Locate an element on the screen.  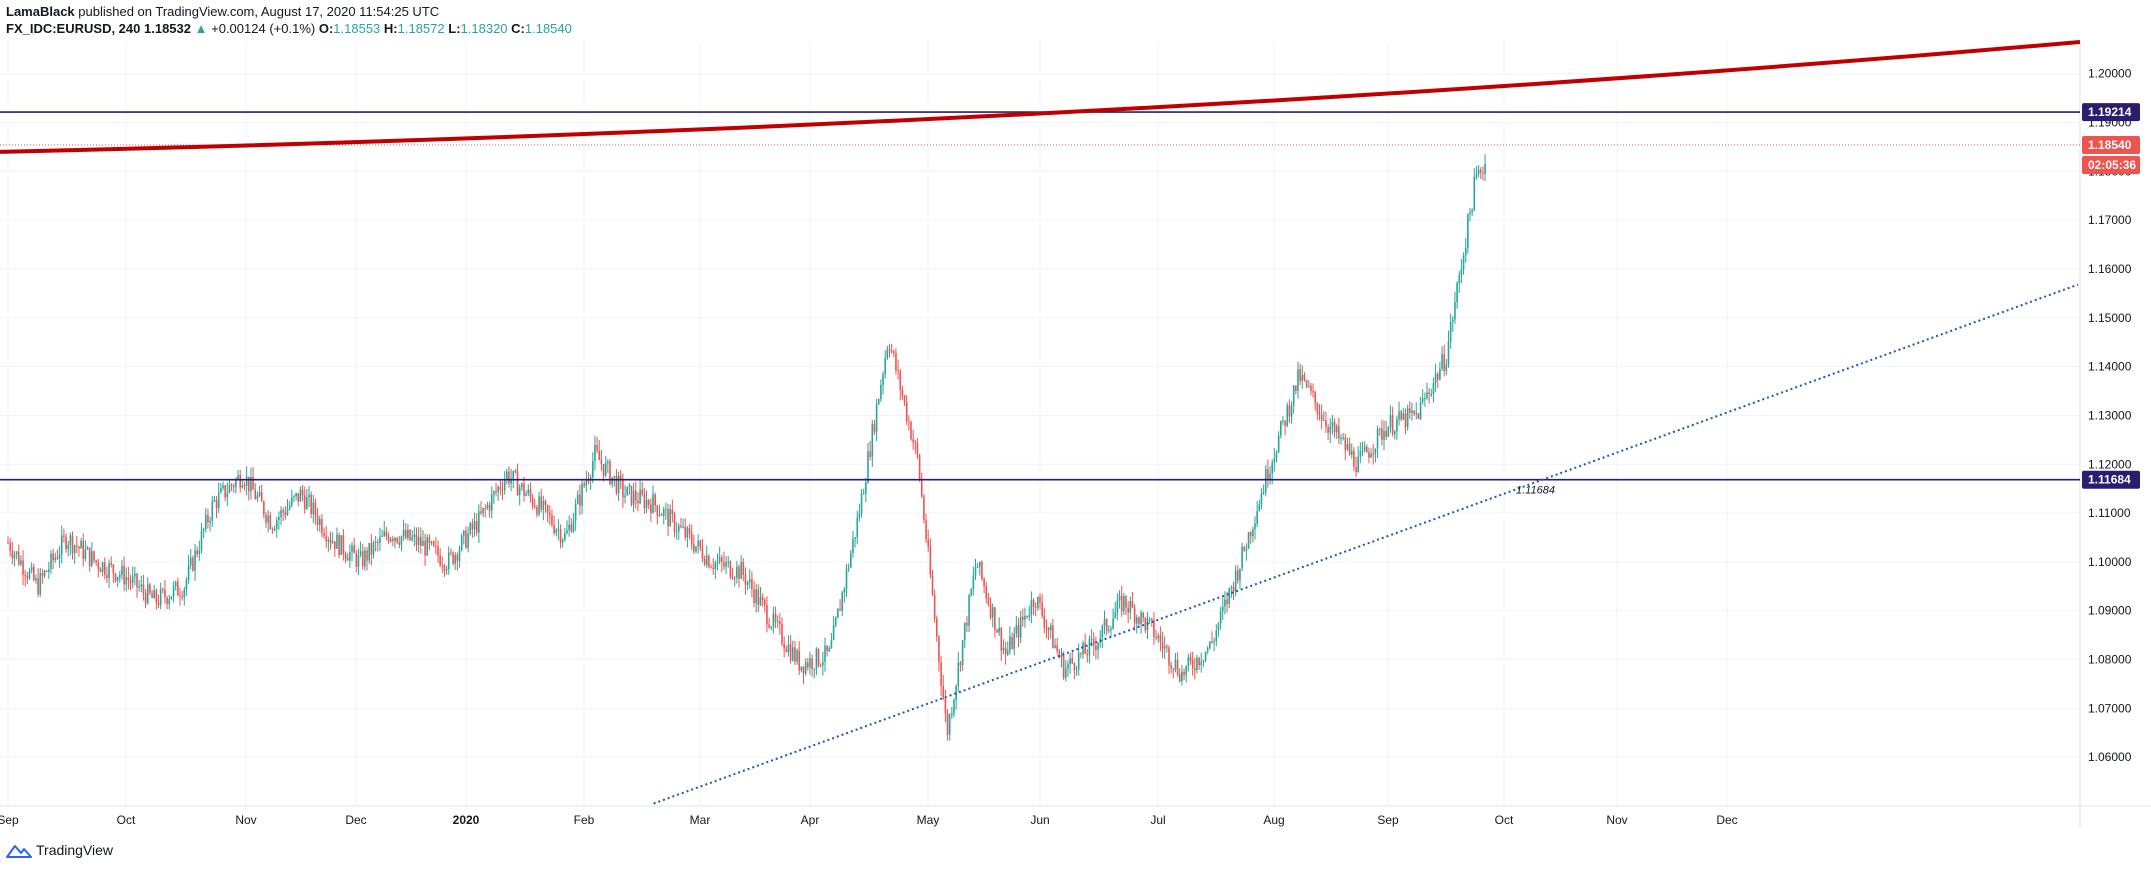
high-label: H: is located at coordinates (390, 28).